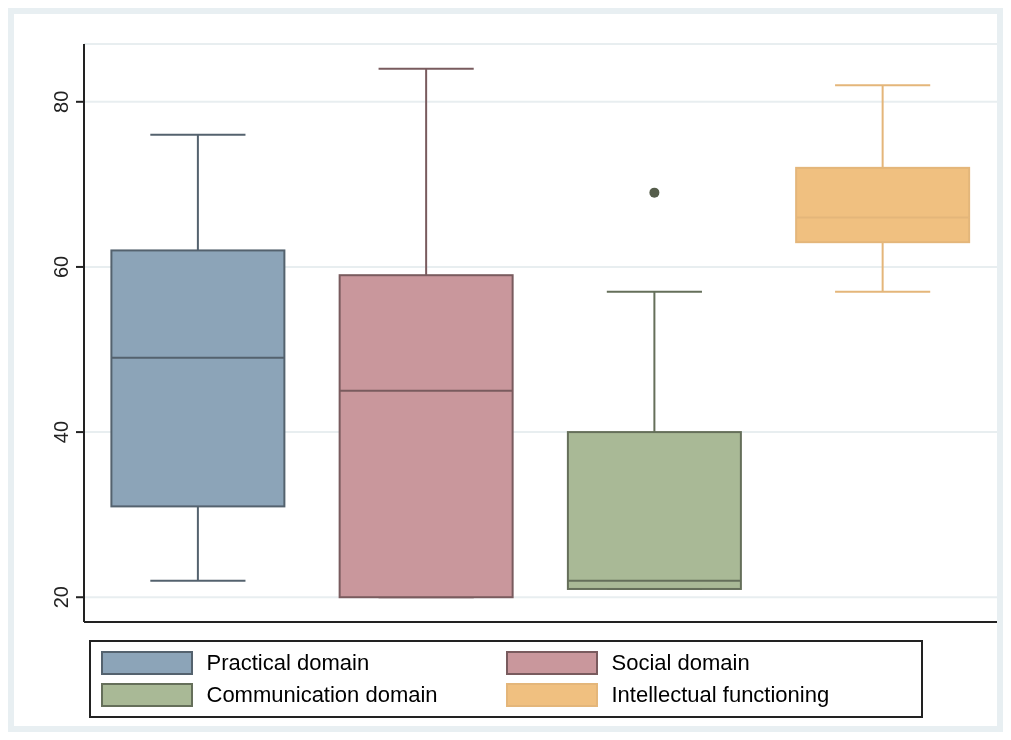 Image resolution: width=1011 pixels, height=740 pixels. I want to click on y-tick-label: 80, so click(61, 101).